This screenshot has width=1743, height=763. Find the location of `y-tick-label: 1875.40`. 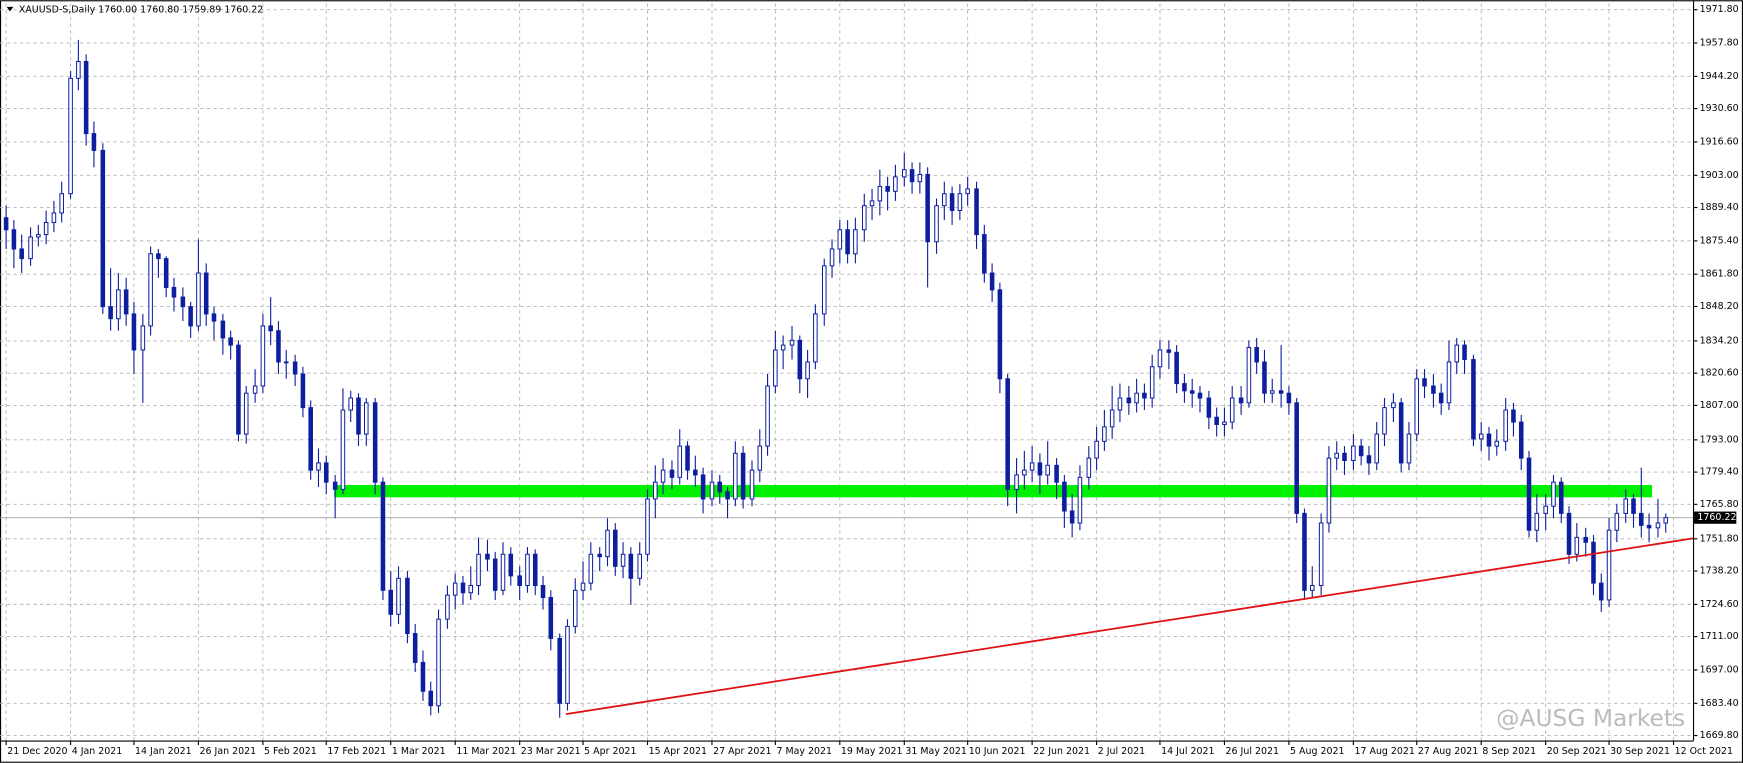

y-tick-label: 1875.40 is located at coordinates (1719, 240).